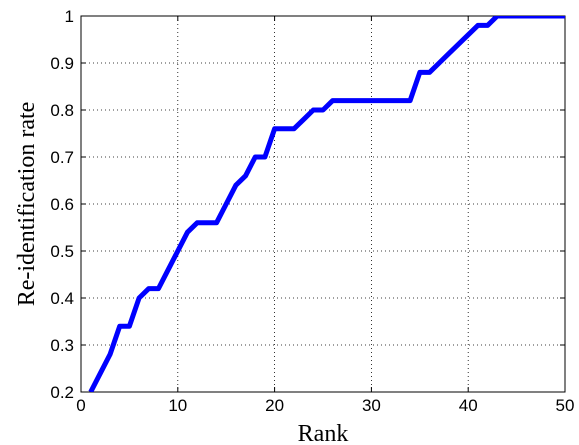 This screenshot has height=445, width=579. Describe the element at coordinates (274, 405) in the screenshot. I see `x-tick-label: 20` at that location.